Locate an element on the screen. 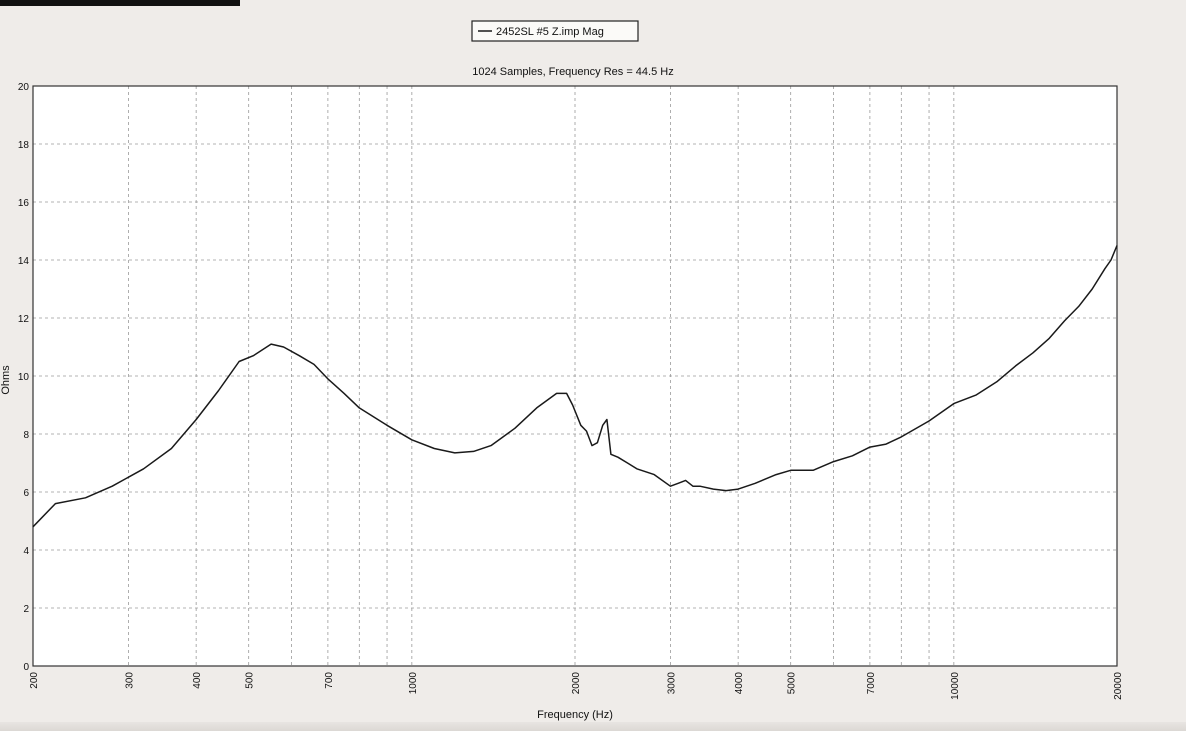 Image resolution: width=1186 pixels, height=731 pixels. x-tick-label: 7000 is located at coordinates (871, 683).